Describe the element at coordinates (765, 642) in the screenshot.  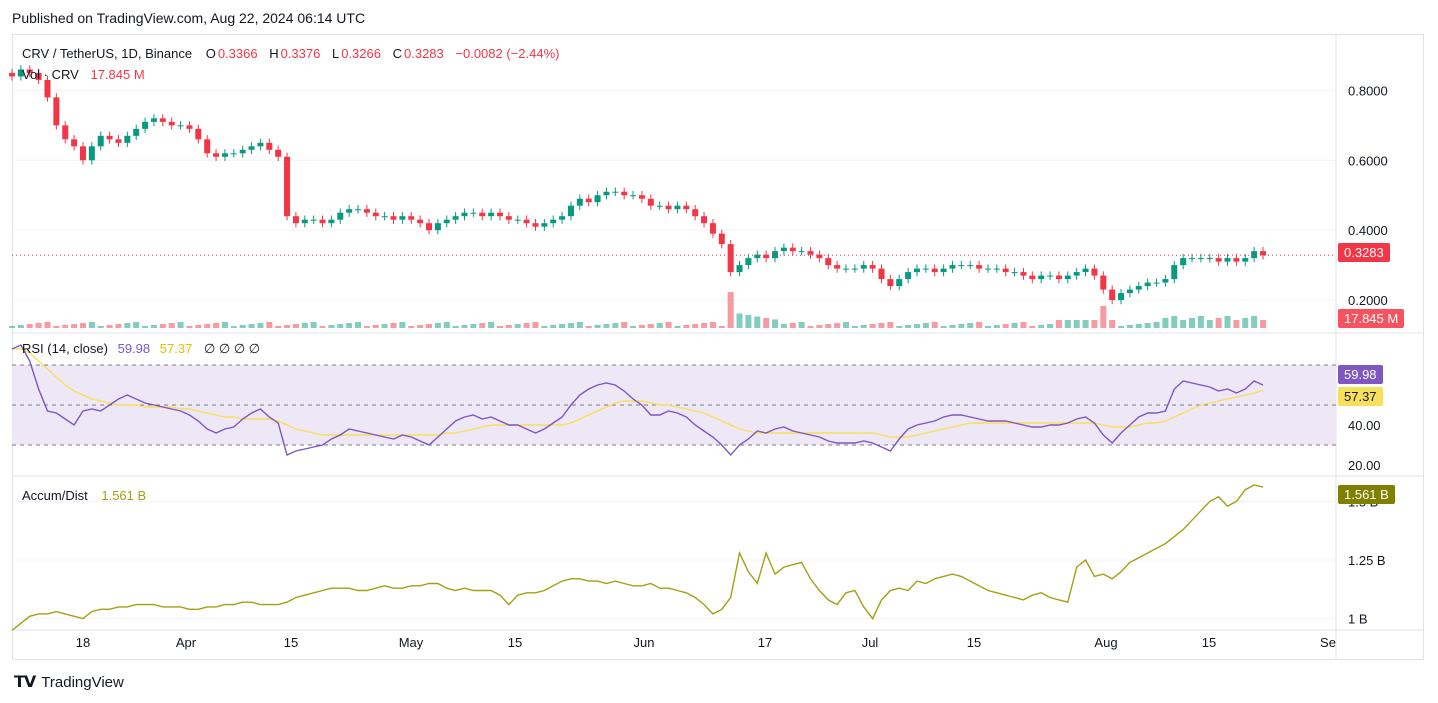
I see `time-tick-label: 17` at that location.